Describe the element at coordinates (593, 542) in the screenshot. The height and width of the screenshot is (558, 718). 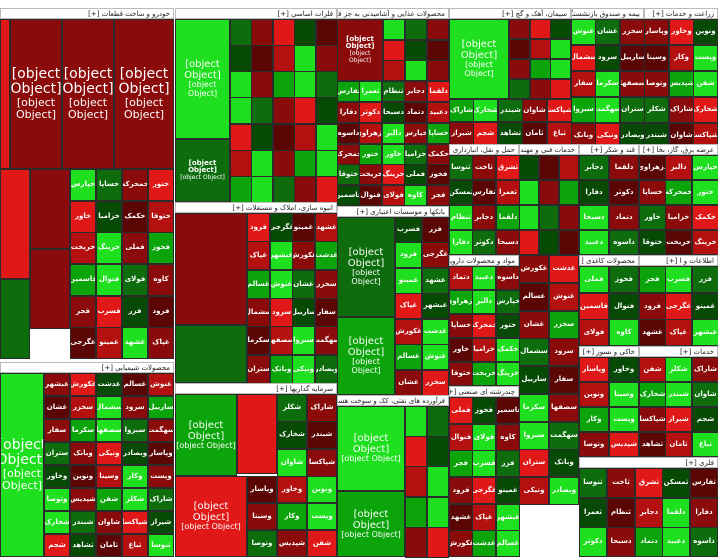
I see `stock-tile: دکوثر` at that location.